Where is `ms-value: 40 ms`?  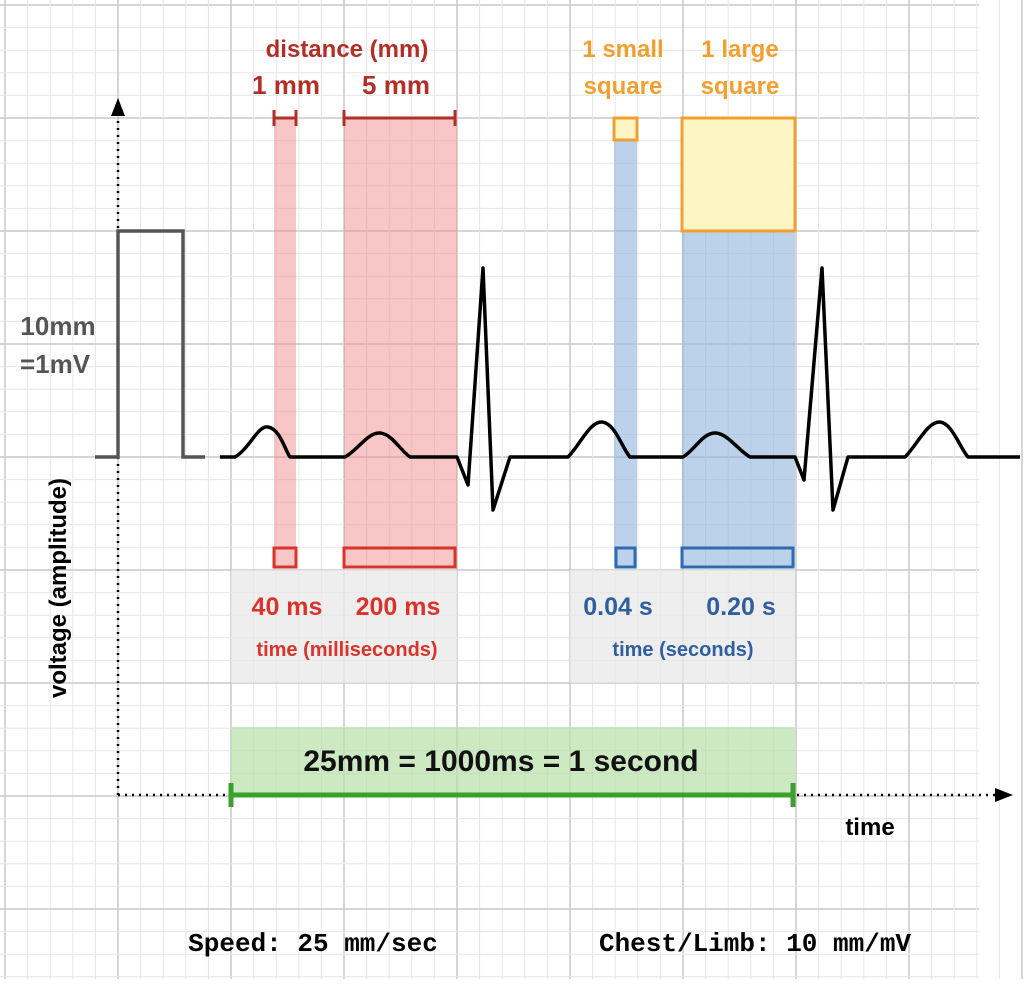 ms-value: 40 ms is located at coordinates (287, 607).